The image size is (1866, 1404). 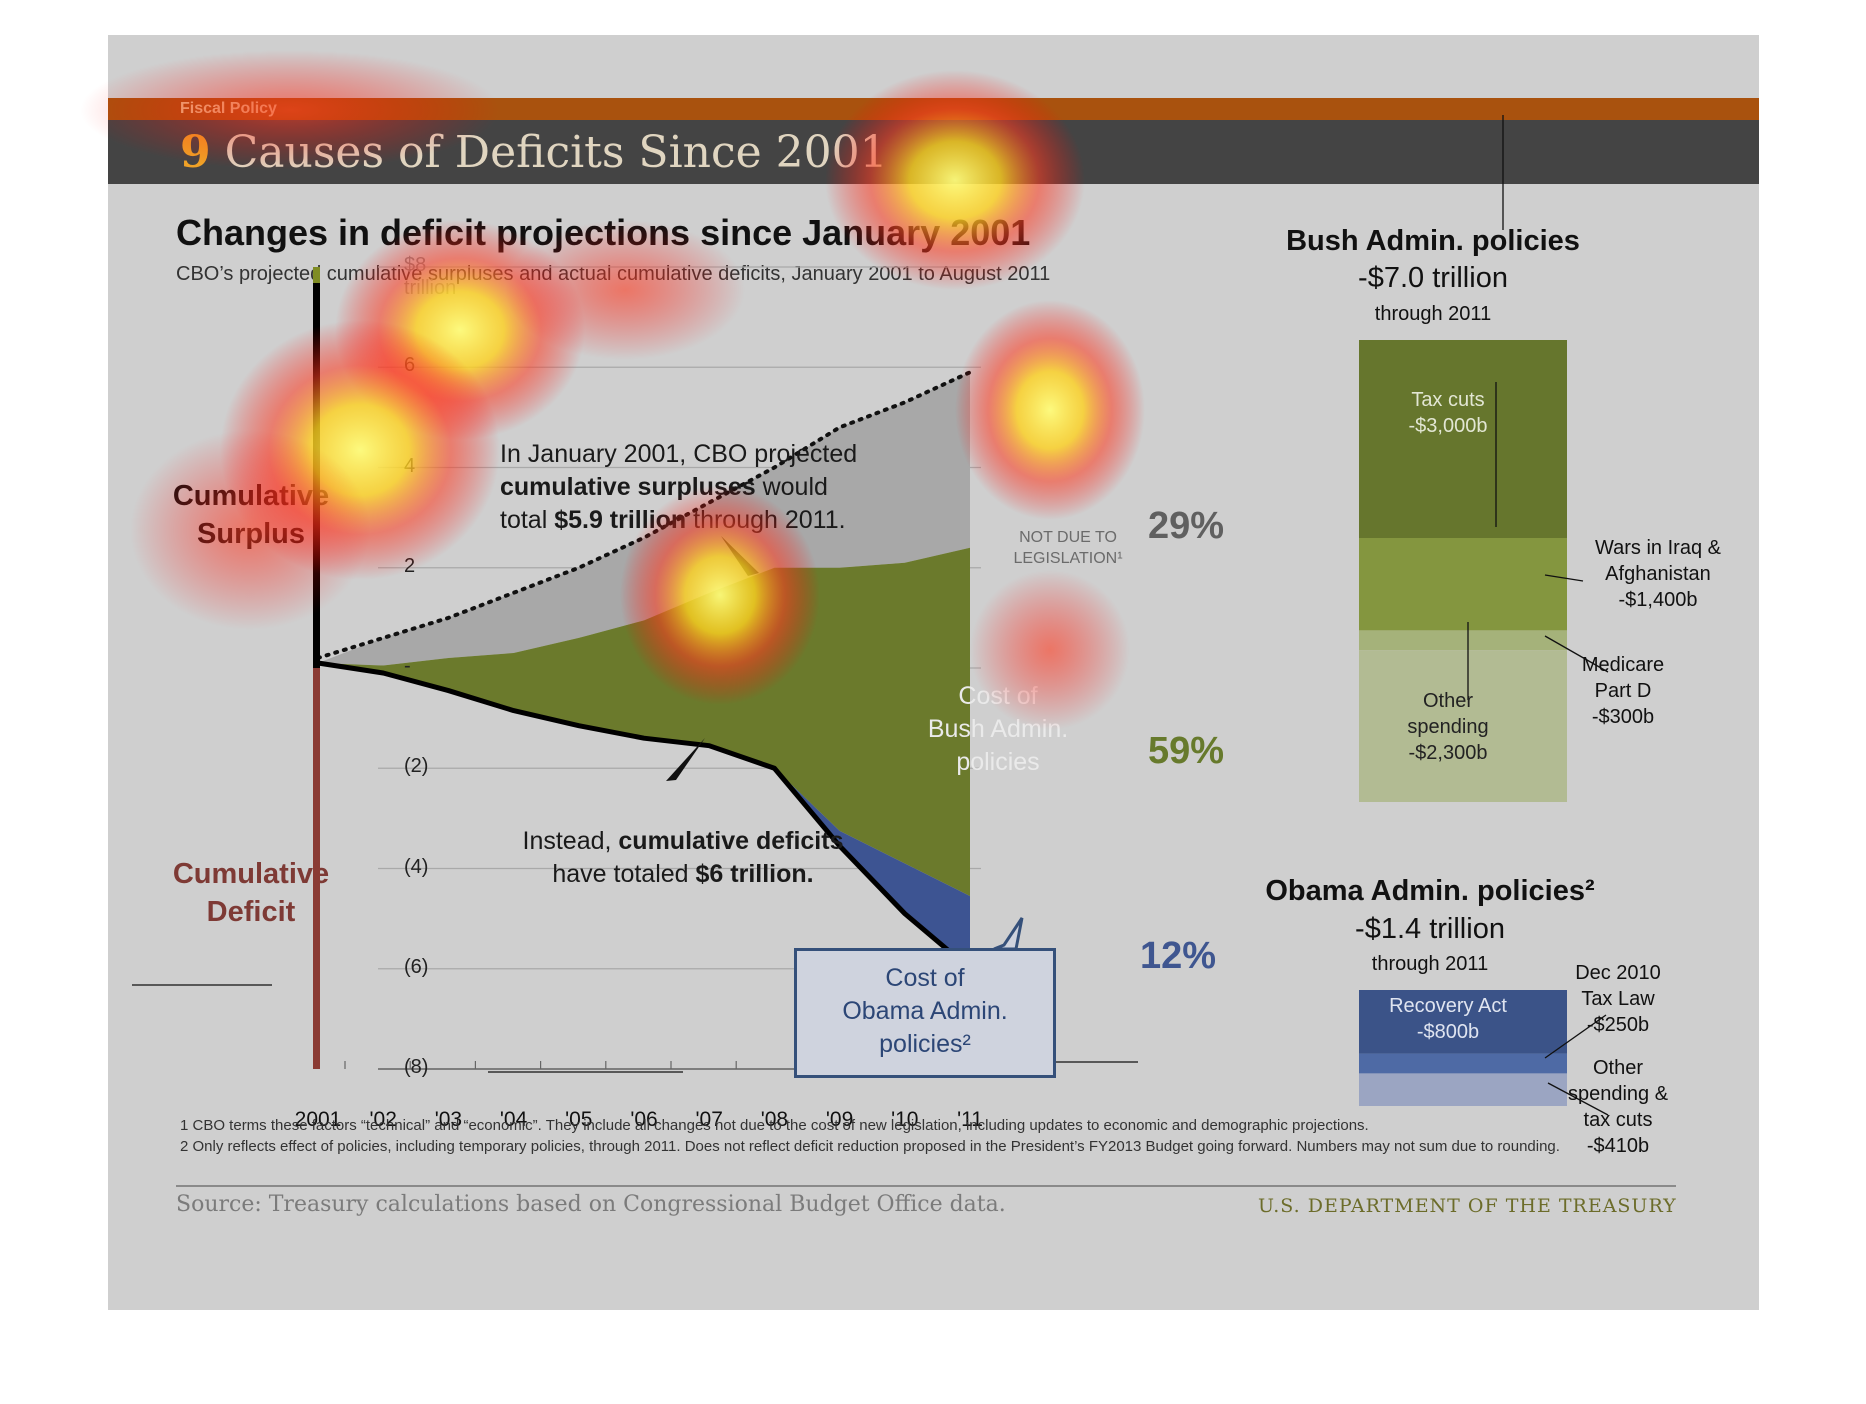 I want to click on wars-callout-line1: Wars in Iraq &, so click(x=1658, y=548).